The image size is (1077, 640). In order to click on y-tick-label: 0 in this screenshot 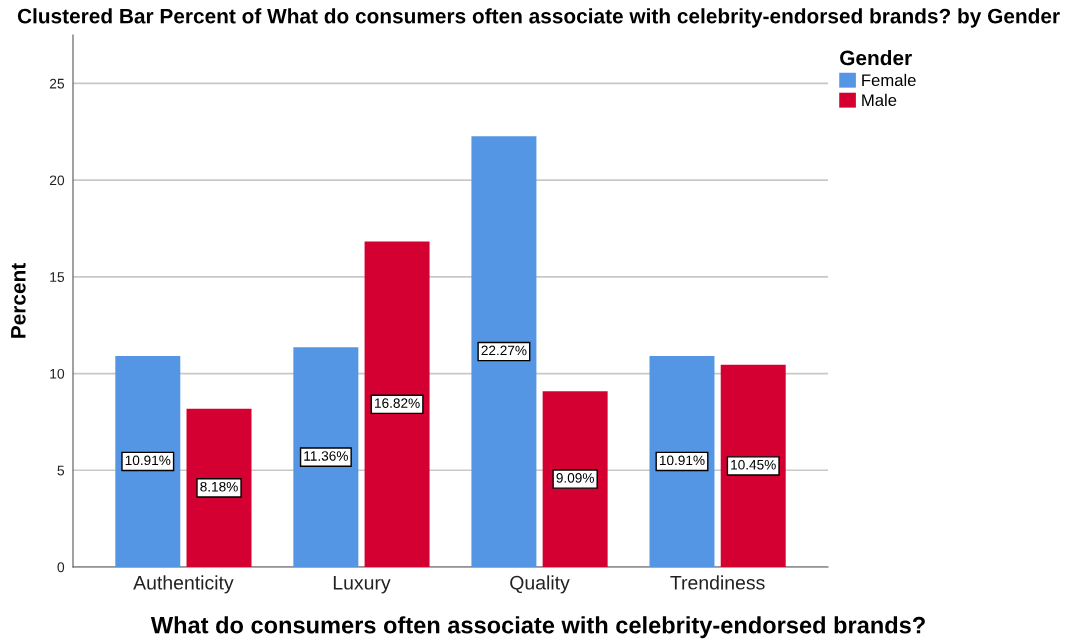, I will do `click(61, 567)`.